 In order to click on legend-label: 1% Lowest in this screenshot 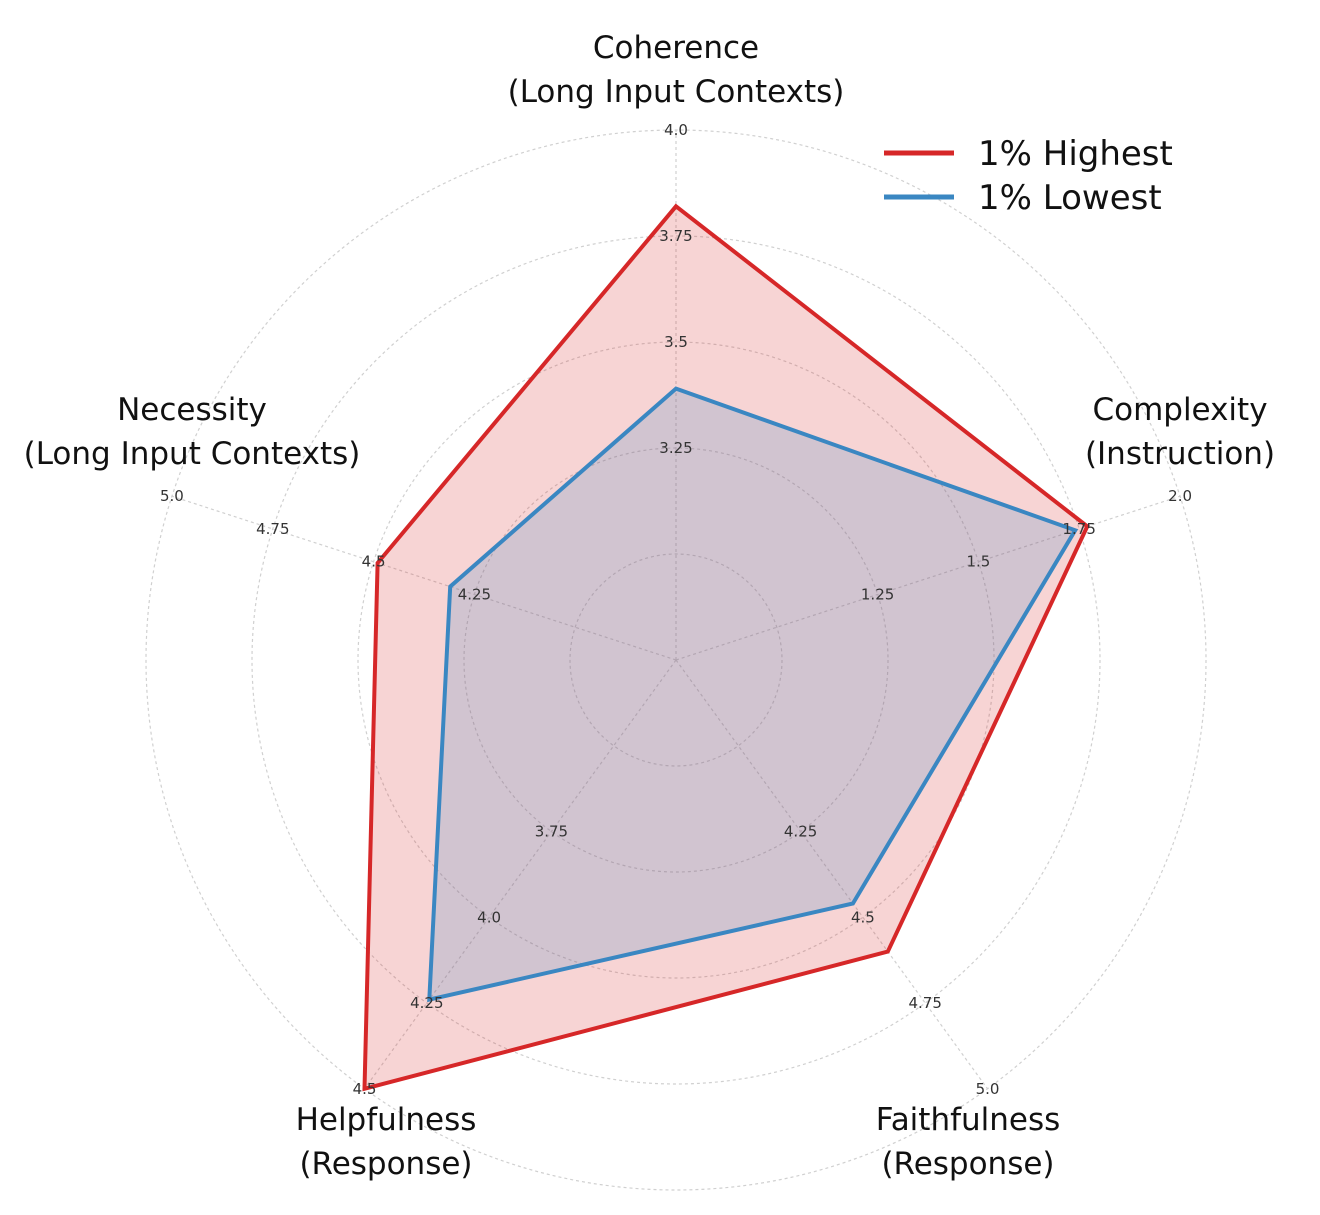, I will do `click(1070, 198)`.